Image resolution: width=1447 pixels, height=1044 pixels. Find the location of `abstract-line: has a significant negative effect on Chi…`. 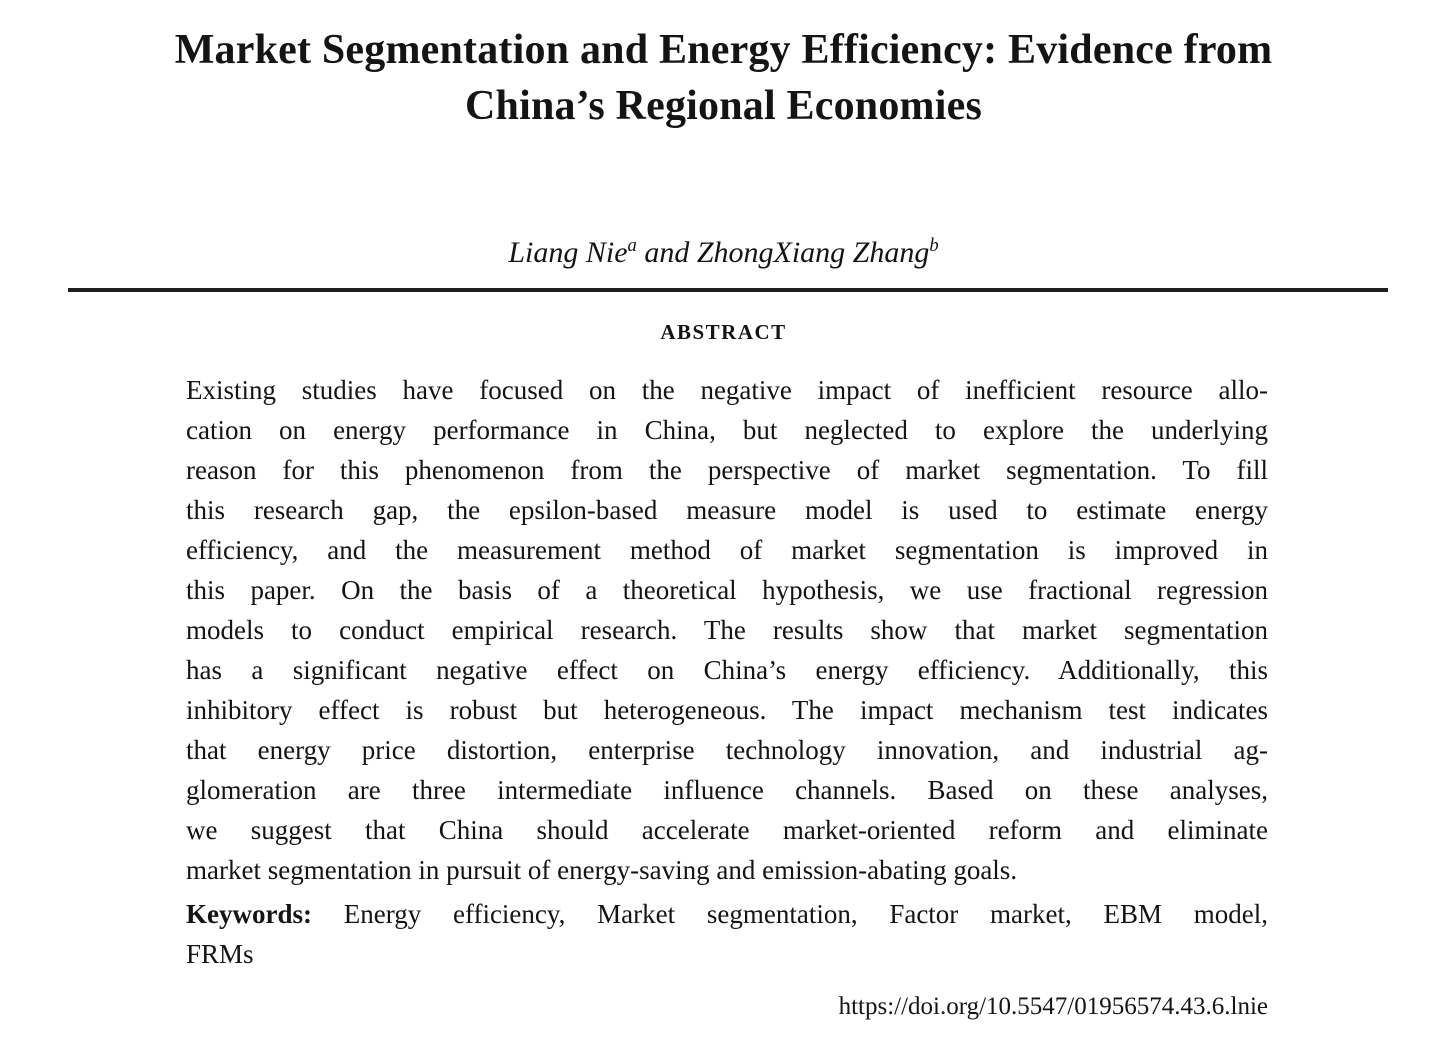

abstract-line: has a significant negative effect on Chi… is located at coordinates (727, 670).